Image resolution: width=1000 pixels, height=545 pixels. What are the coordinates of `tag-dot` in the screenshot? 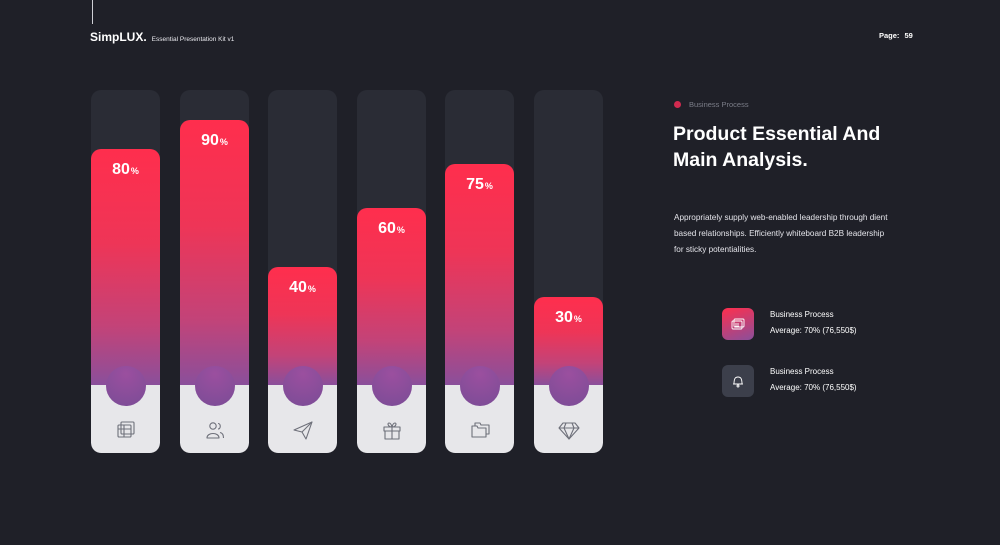 It's located at (677, 104).